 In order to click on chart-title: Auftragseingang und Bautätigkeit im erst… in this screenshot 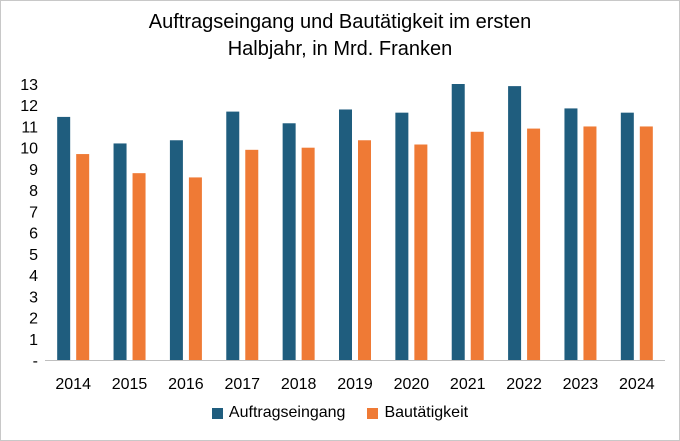, I will do `click(340, 36)`.